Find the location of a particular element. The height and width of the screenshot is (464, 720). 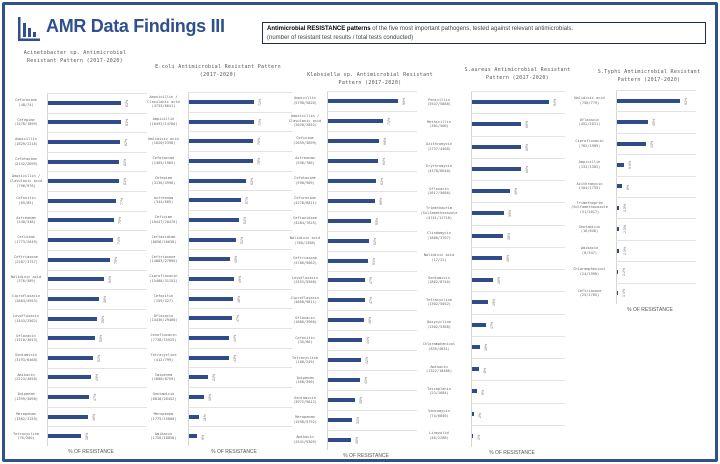

value-label: 48% is located at coordinates (239, 299).